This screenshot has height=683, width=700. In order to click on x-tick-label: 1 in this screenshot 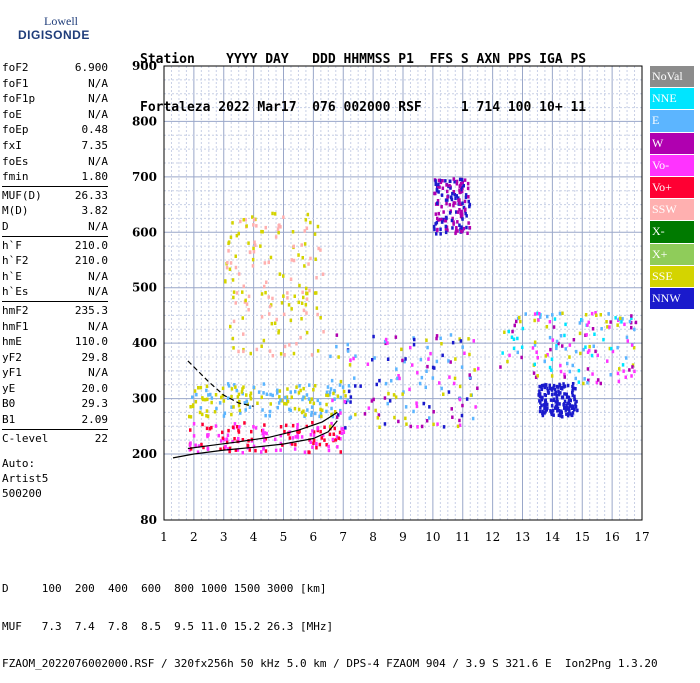, I will do `click(164, 537)`.